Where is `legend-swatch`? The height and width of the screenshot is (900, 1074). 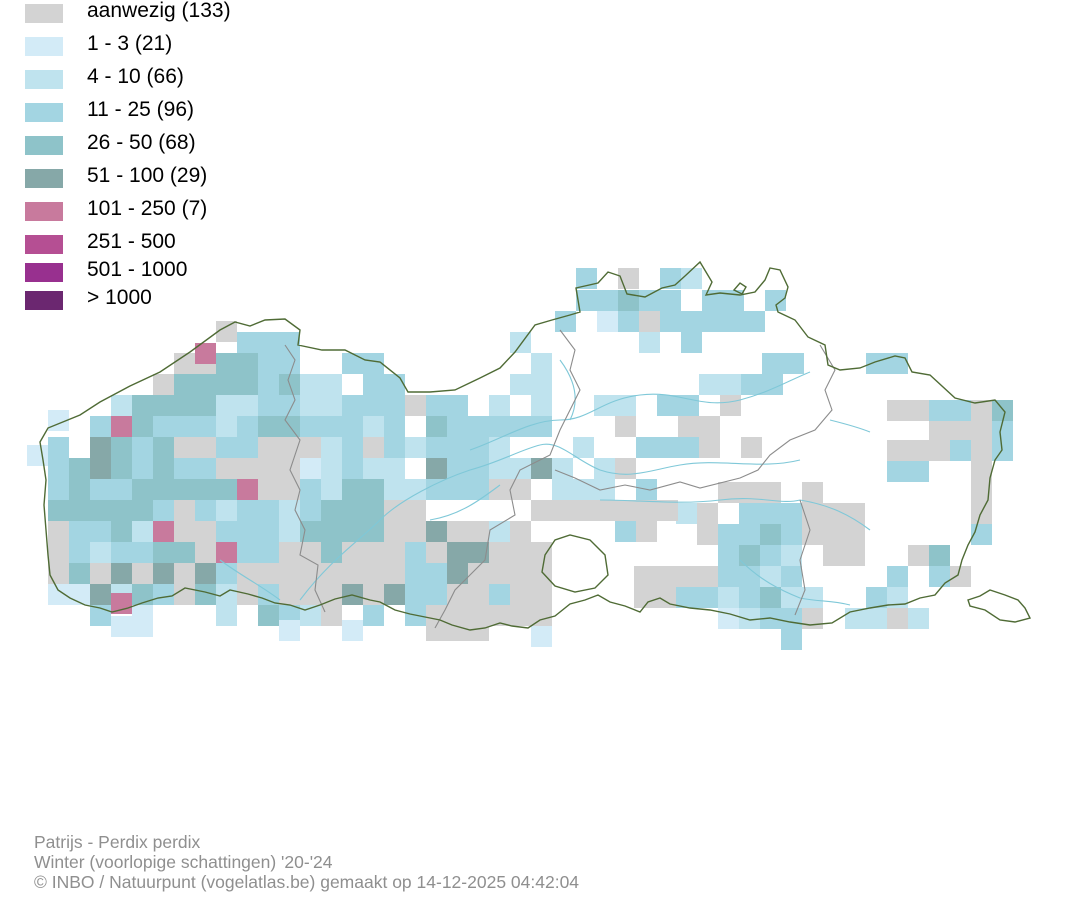
legend-swatch is located at coordinates (44, 300).